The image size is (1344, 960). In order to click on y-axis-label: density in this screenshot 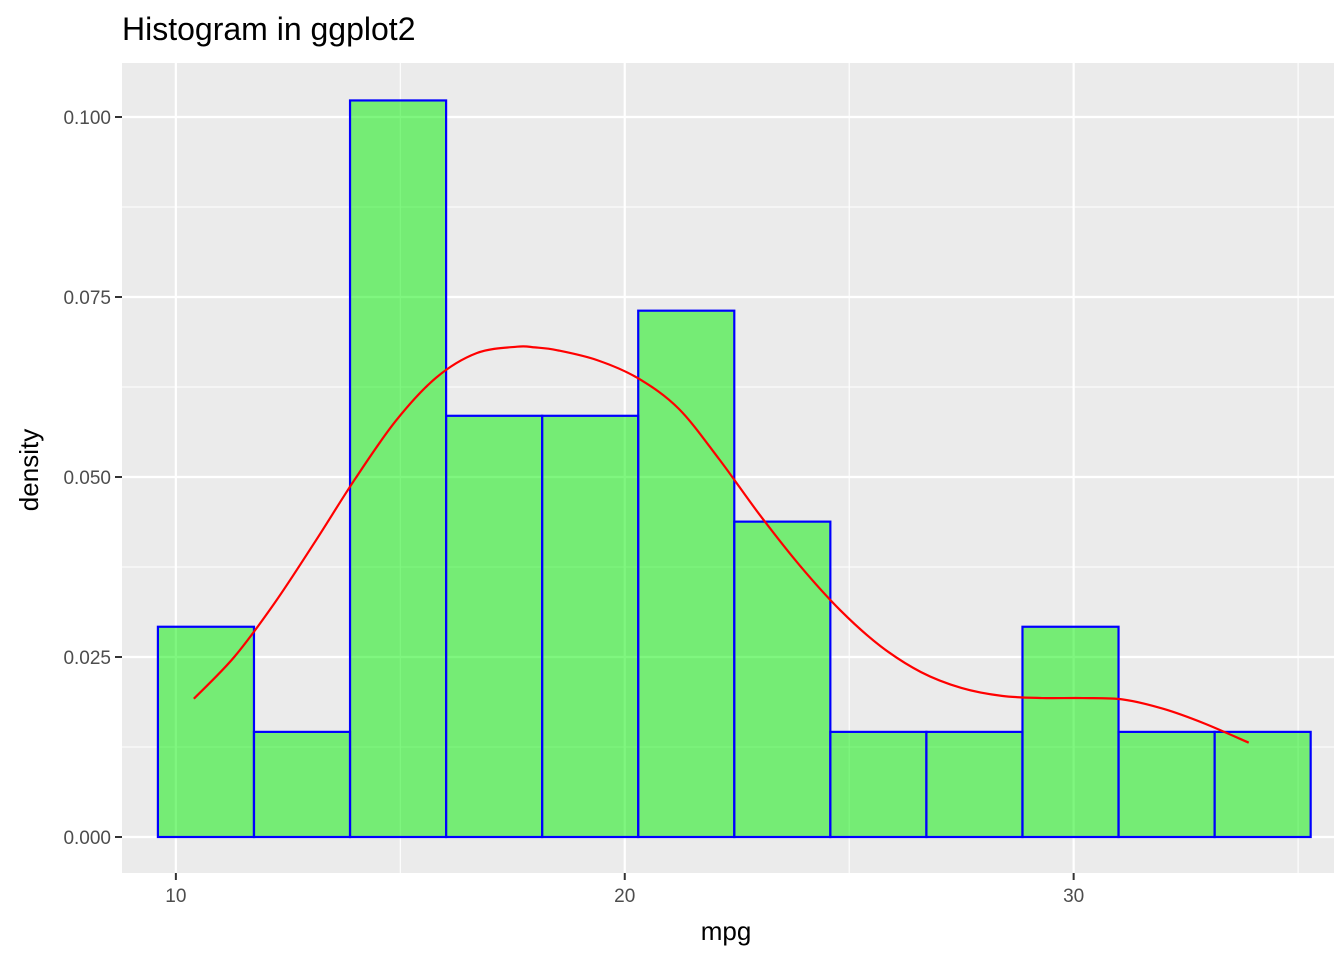, I will do `click(29, 470)`.